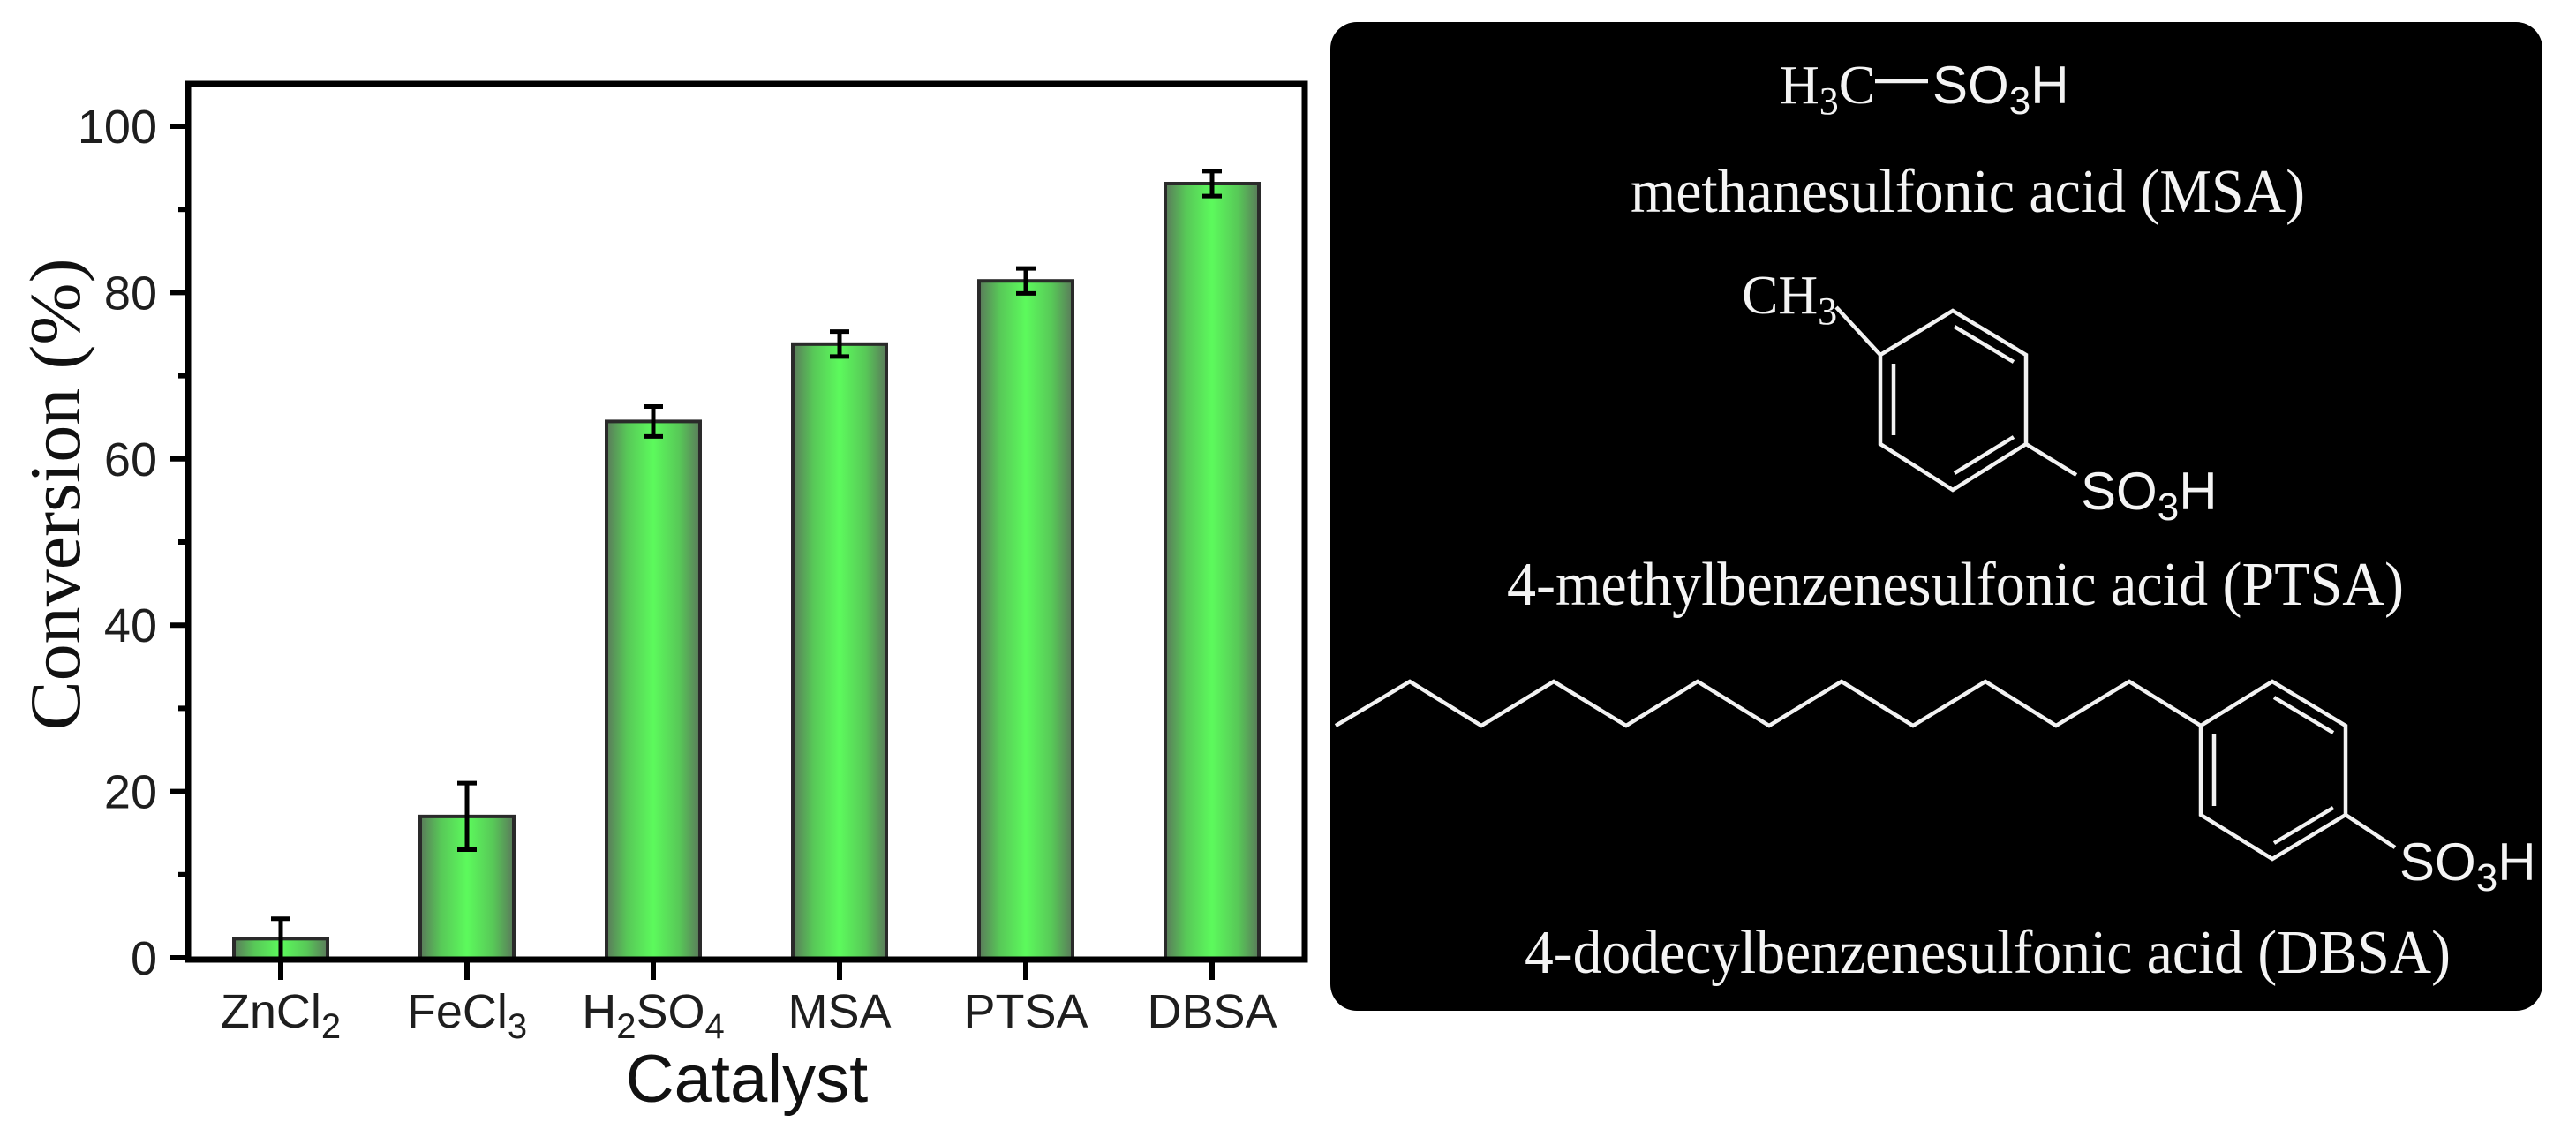 Image resolution: width=2576 pixels, height=1137 pixels. What do you see at coordinates (749, 1003) in the screenshot?
I see `x-axis-ticks: ZnCl2 FeCl3 H2SO4 MSA PTSA DBSA` at bounding box center [749, 1003].